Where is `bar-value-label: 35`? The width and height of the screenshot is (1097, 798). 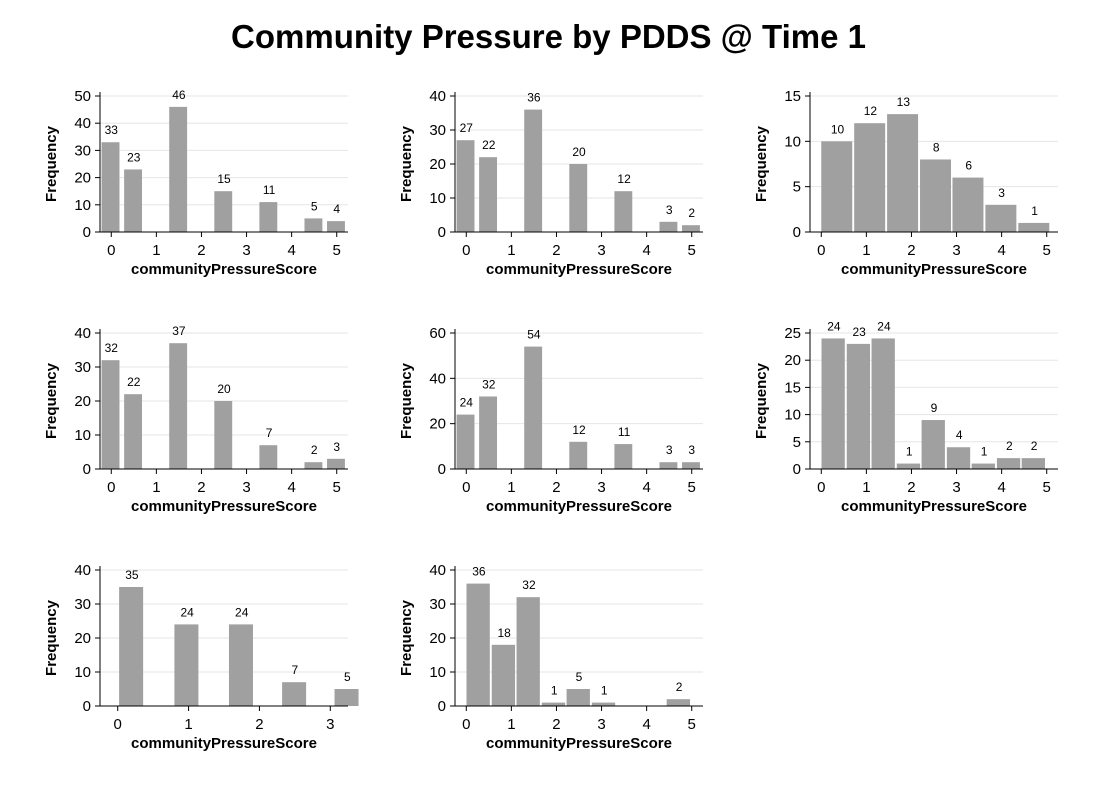 bar-value-label: 35 is located at coordinates (132, 575).